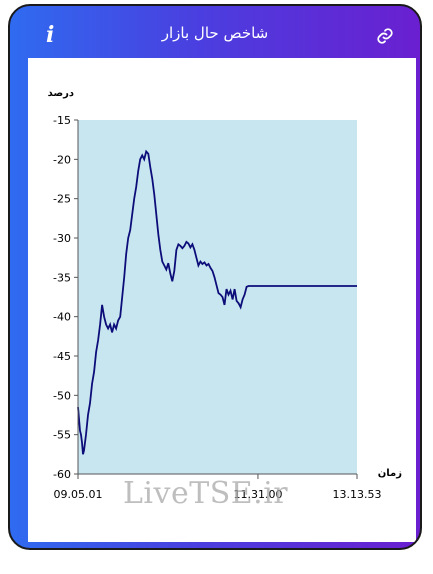 This screenshot has width=433, height=574. Describe the element at coordinates (62, 474) in the screenshot. I see `y-tick-label: -60` at that location.